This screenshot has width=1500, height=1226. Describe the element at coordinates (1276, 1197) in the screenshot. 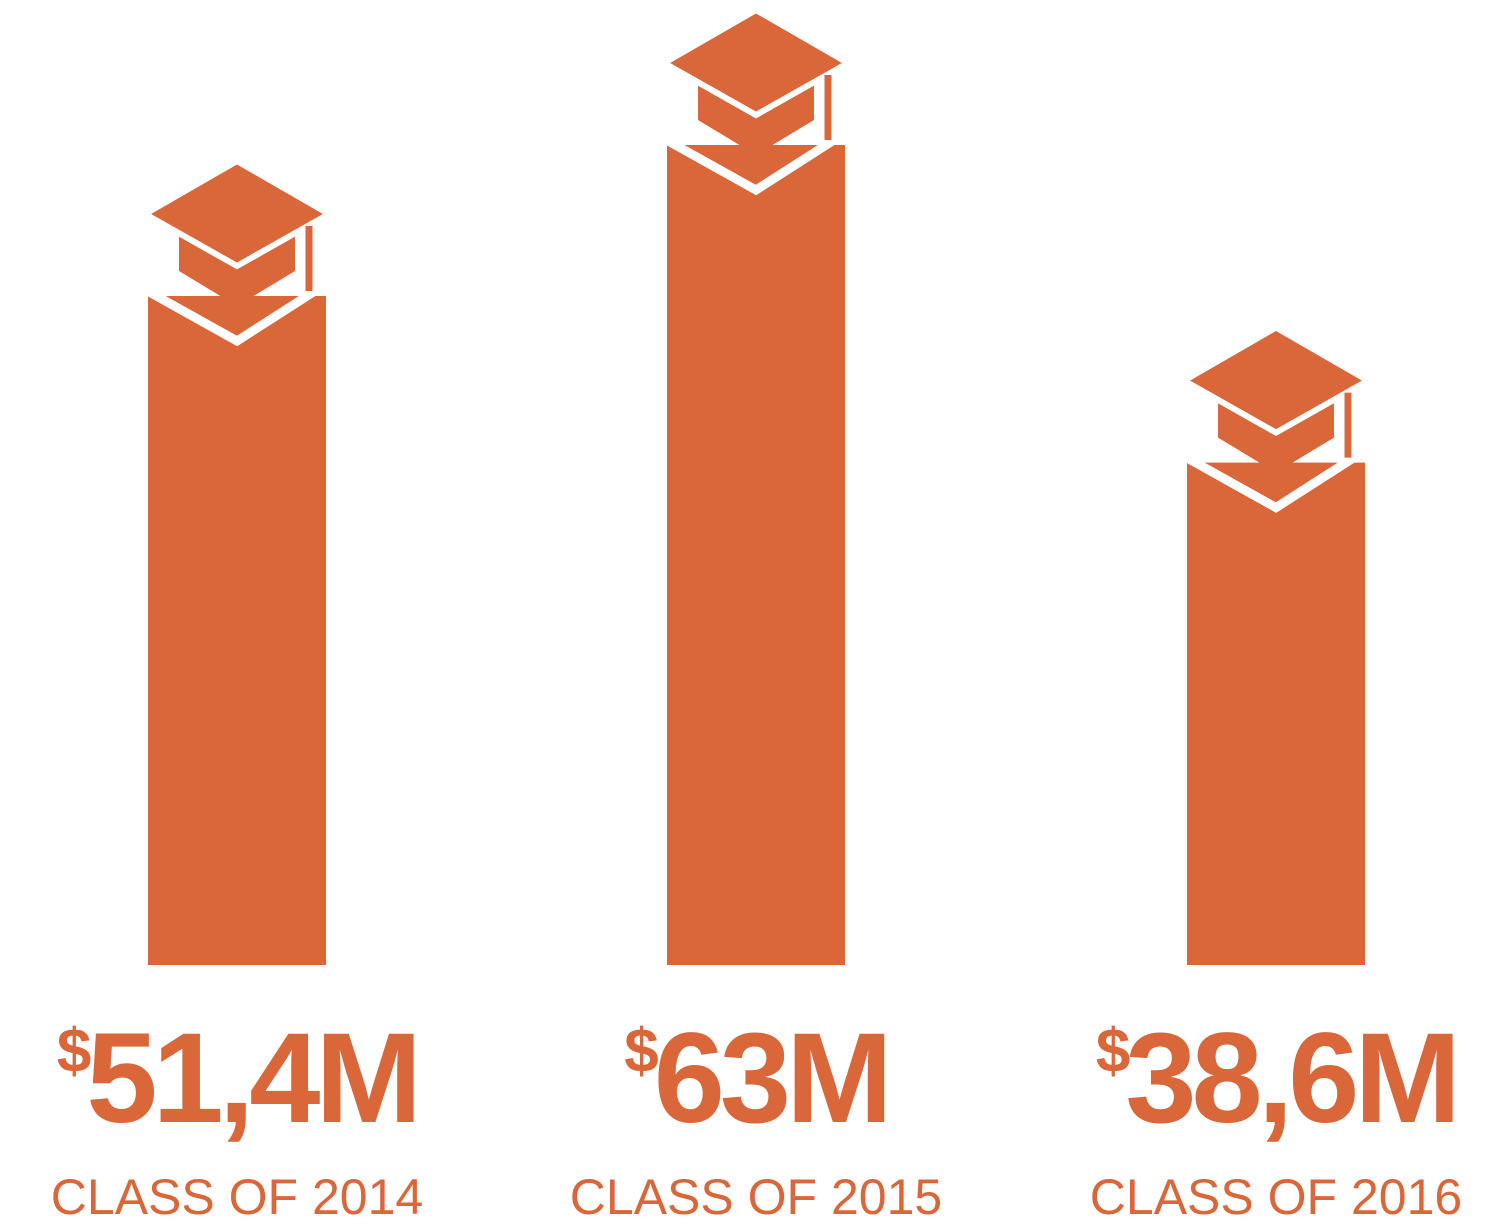

I see `category-label: CLASS OF 2016` at that location.